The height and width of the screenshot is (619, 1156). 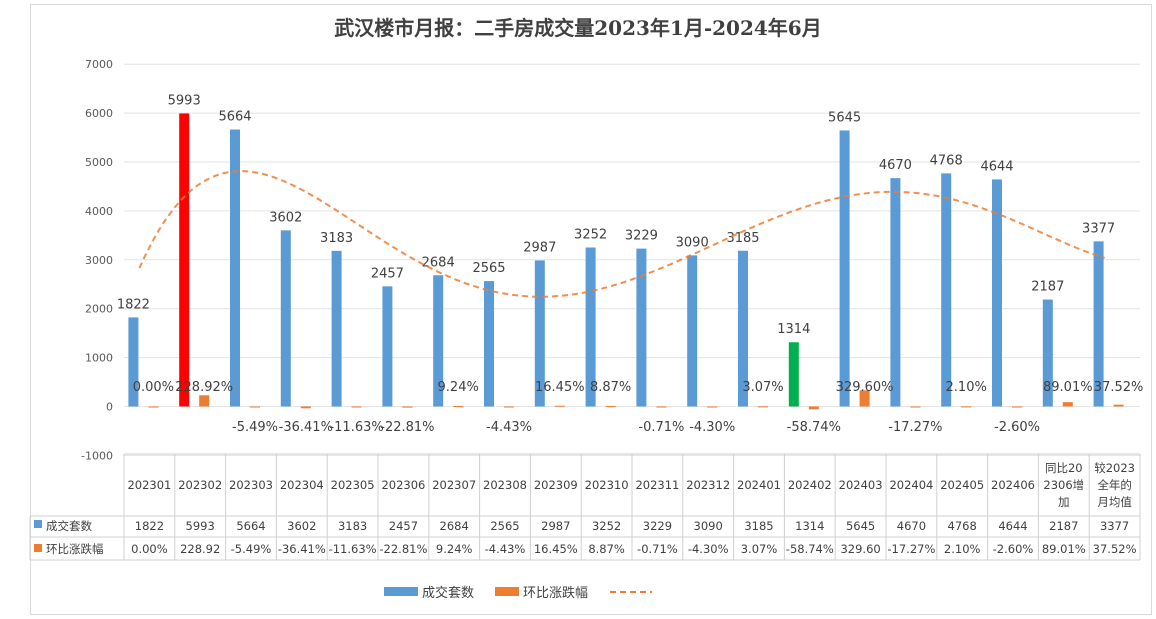 I want to click on bar-value-label: 3377, so click(x=1098, y=228).